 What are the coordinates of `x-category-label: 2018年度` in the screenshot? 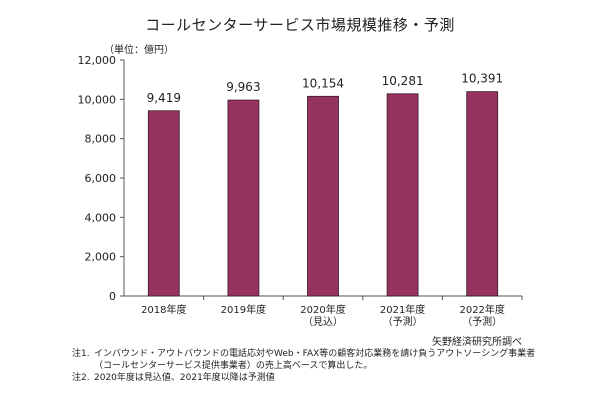 It's located at (163, 309).